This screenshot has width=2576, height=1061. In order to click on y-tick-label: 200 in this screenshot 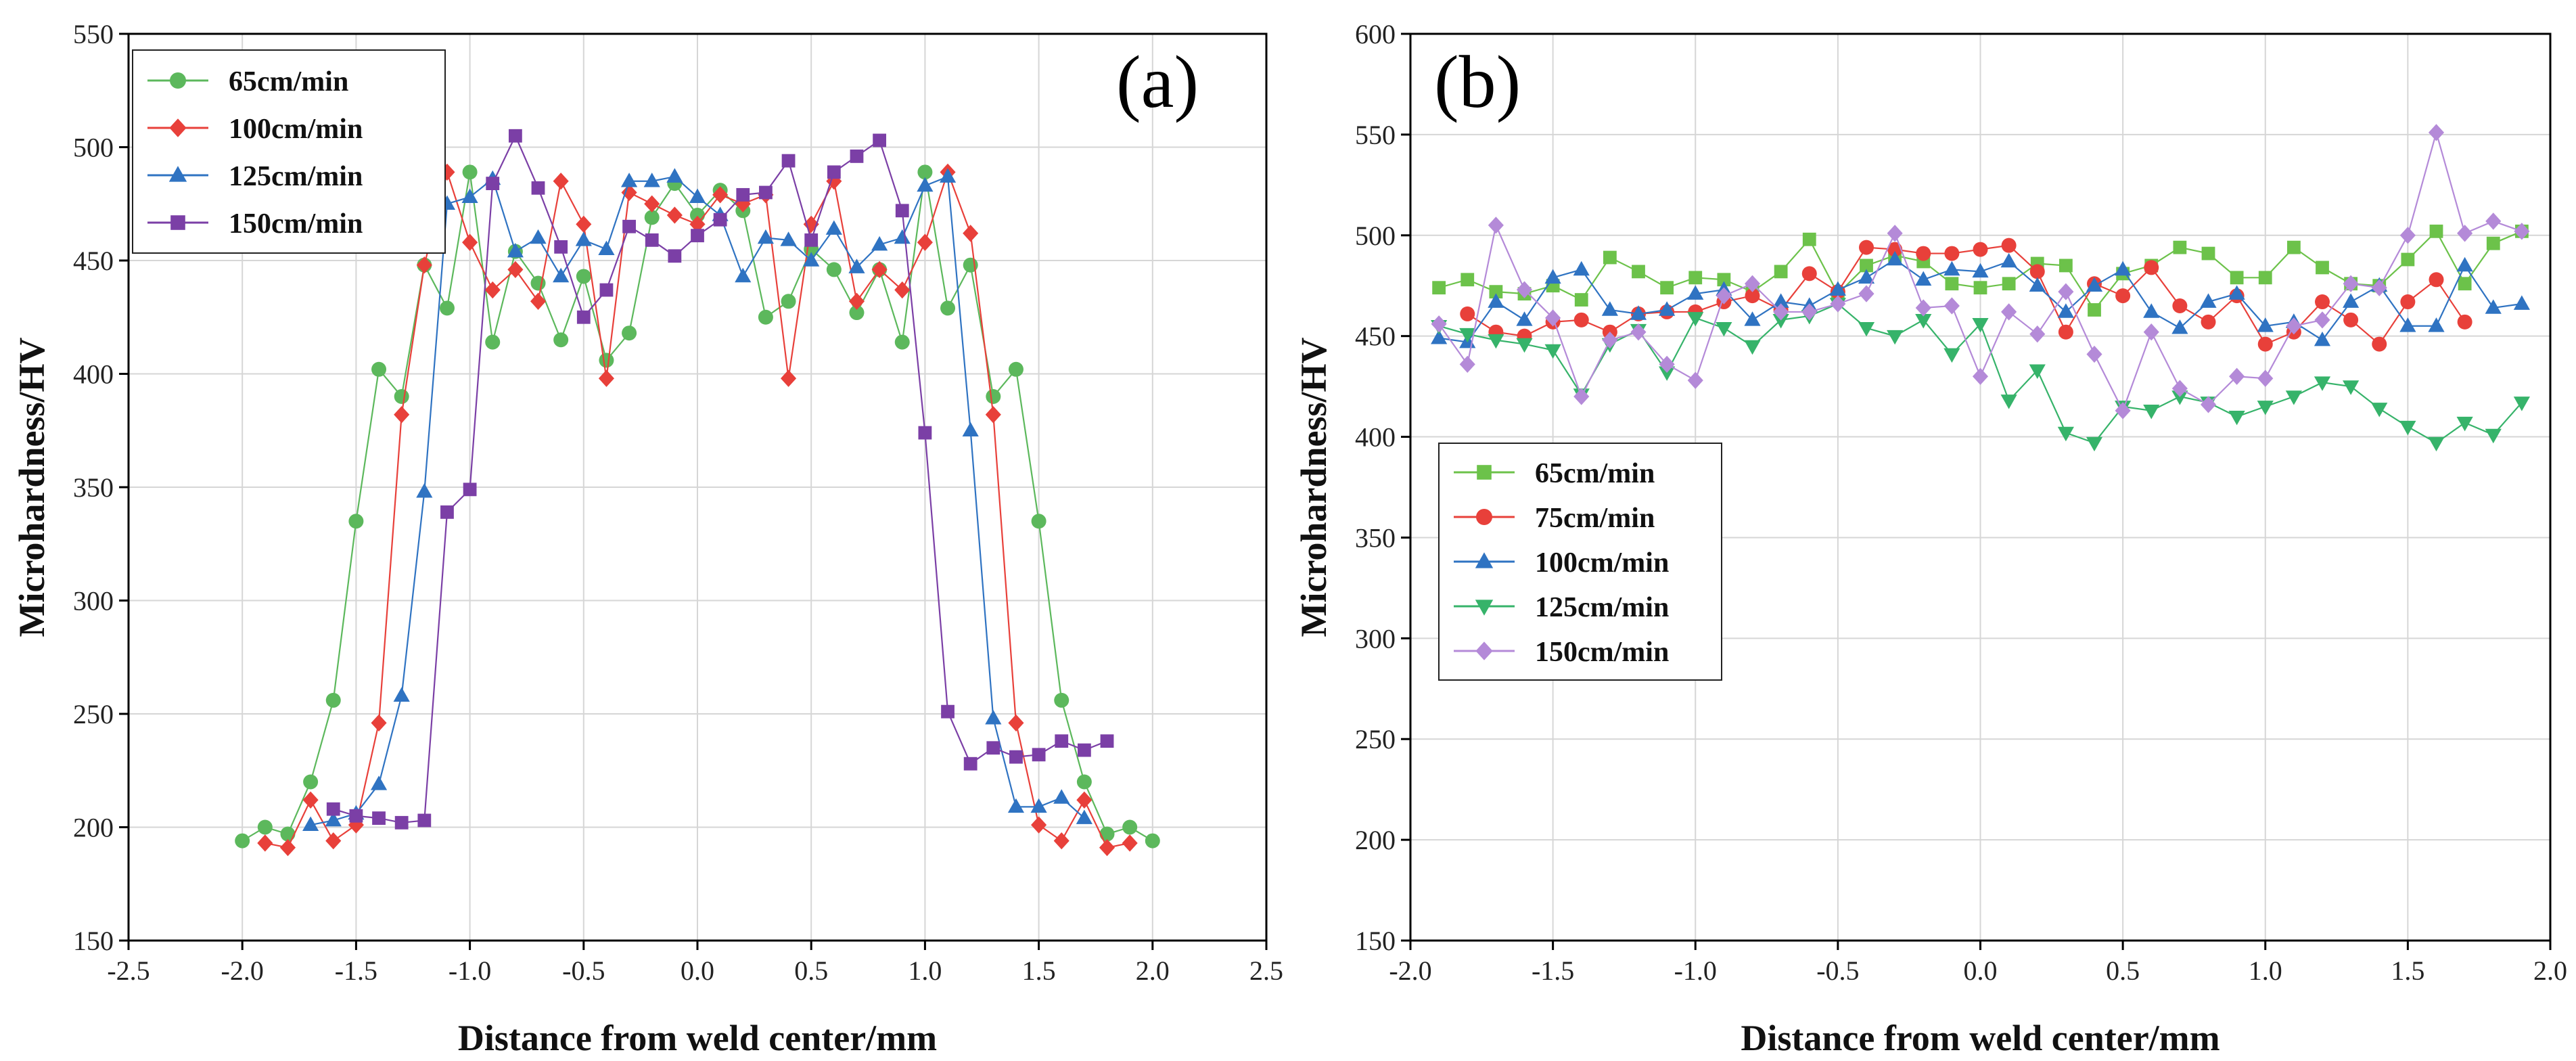, I will do `click(93, 828)`.